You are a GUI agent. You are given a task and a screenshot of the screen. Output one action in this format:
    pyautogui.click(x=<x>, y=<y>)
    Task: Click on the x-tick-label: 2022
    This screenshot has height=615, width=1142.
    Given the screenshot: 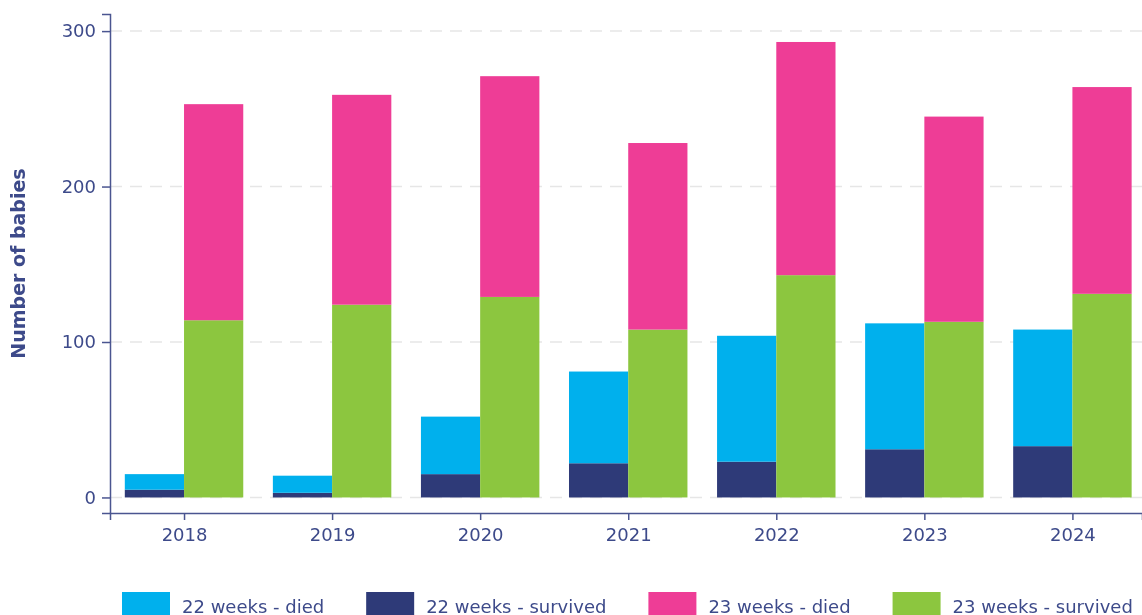 What is the action you would take?
    pyautogui.click(x=776, y=534)
    